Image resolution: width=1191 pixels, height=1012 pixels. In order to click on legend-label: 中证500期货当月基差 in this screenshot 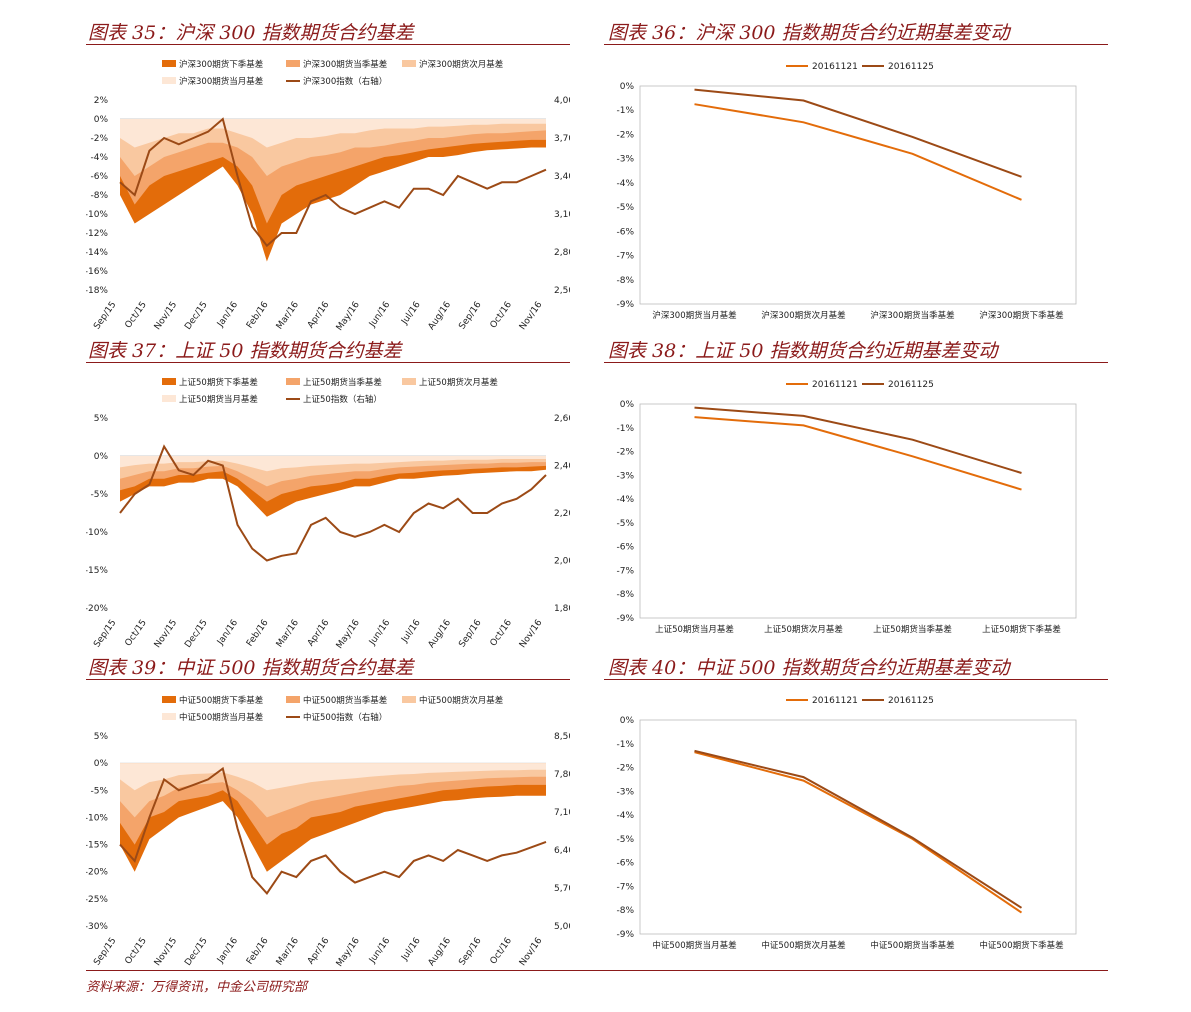, I will do `click(221, 717)`.